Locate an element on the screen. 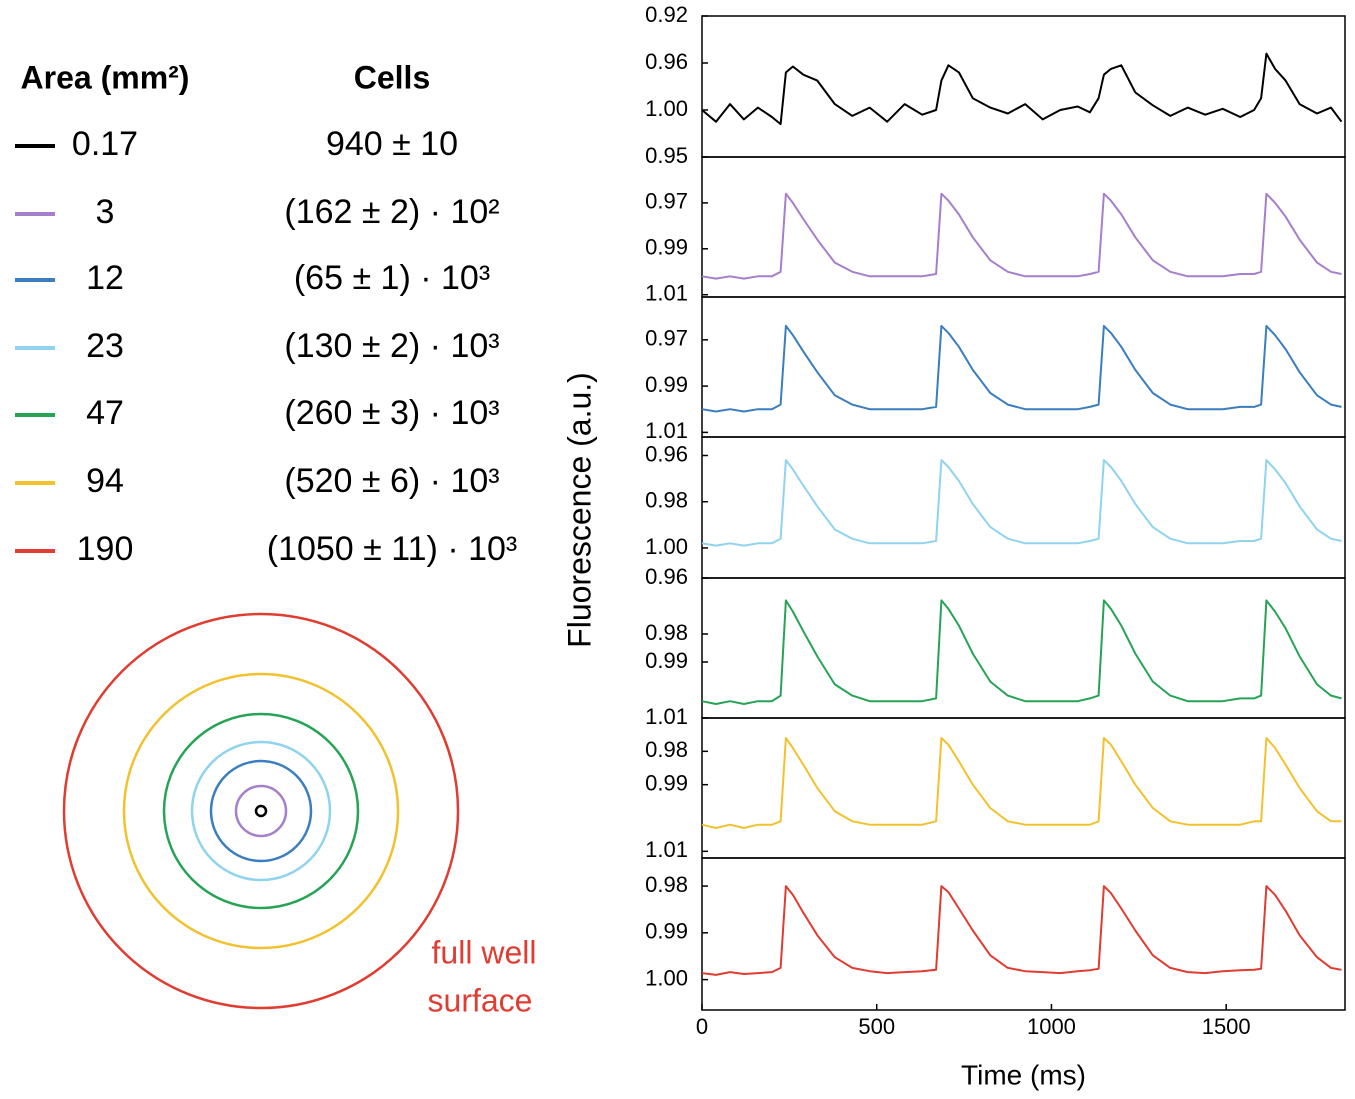  y-tick-label: 0.92 is located at coordinates (666, 14).